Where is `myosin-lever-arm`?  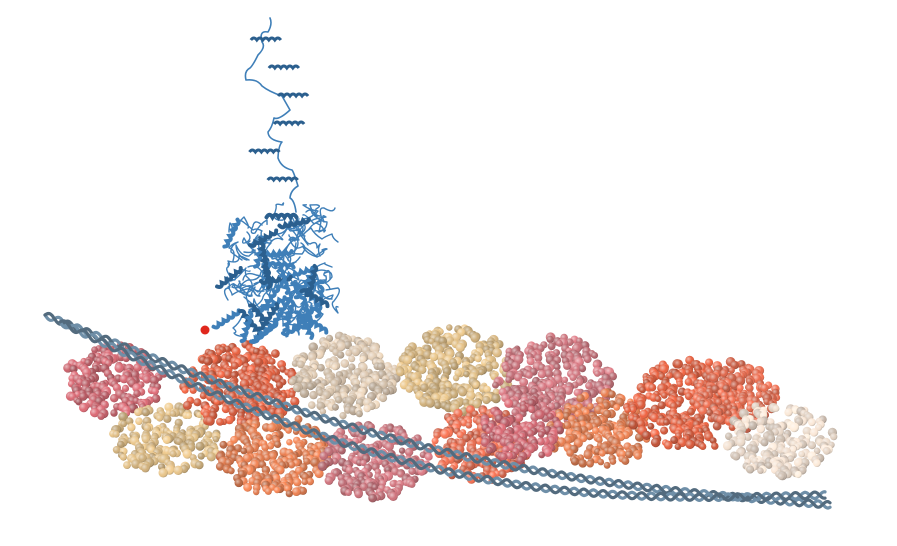
myosin-lever-arm is located at coordinates (271, 115).